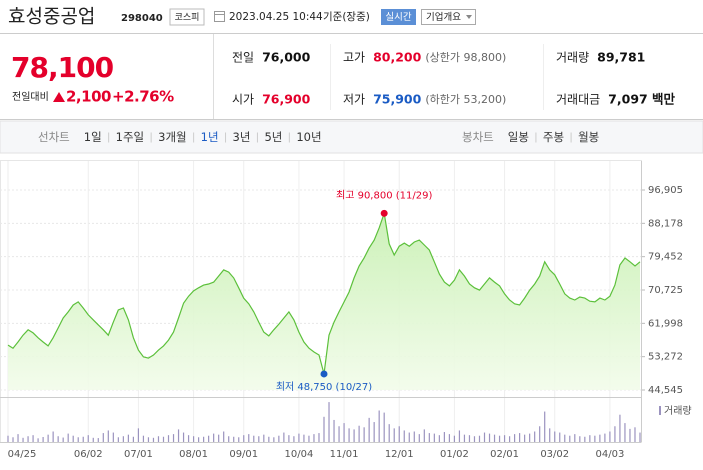 The height and width of the screenshot is (470, 703). I want to click on stat-value: 89,781, so click(621, 57).